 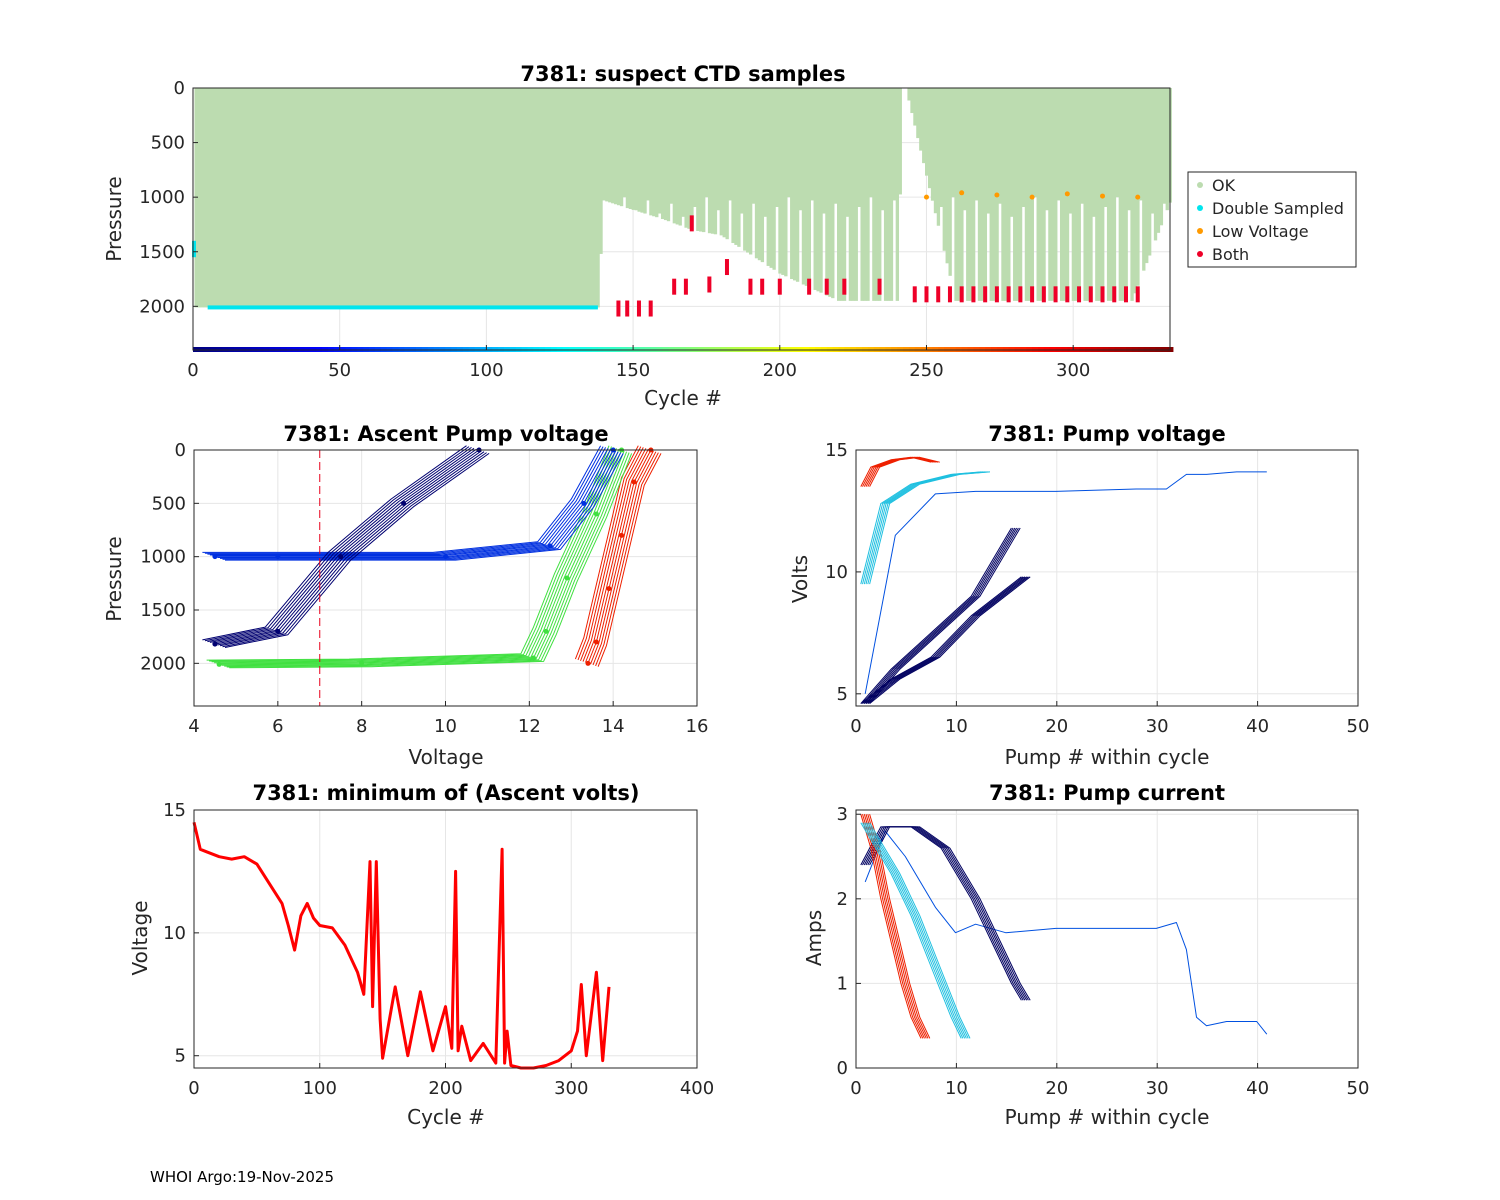 I want to click on pump_voltage-xtick-label: 50, so click(x=1358, y=726).